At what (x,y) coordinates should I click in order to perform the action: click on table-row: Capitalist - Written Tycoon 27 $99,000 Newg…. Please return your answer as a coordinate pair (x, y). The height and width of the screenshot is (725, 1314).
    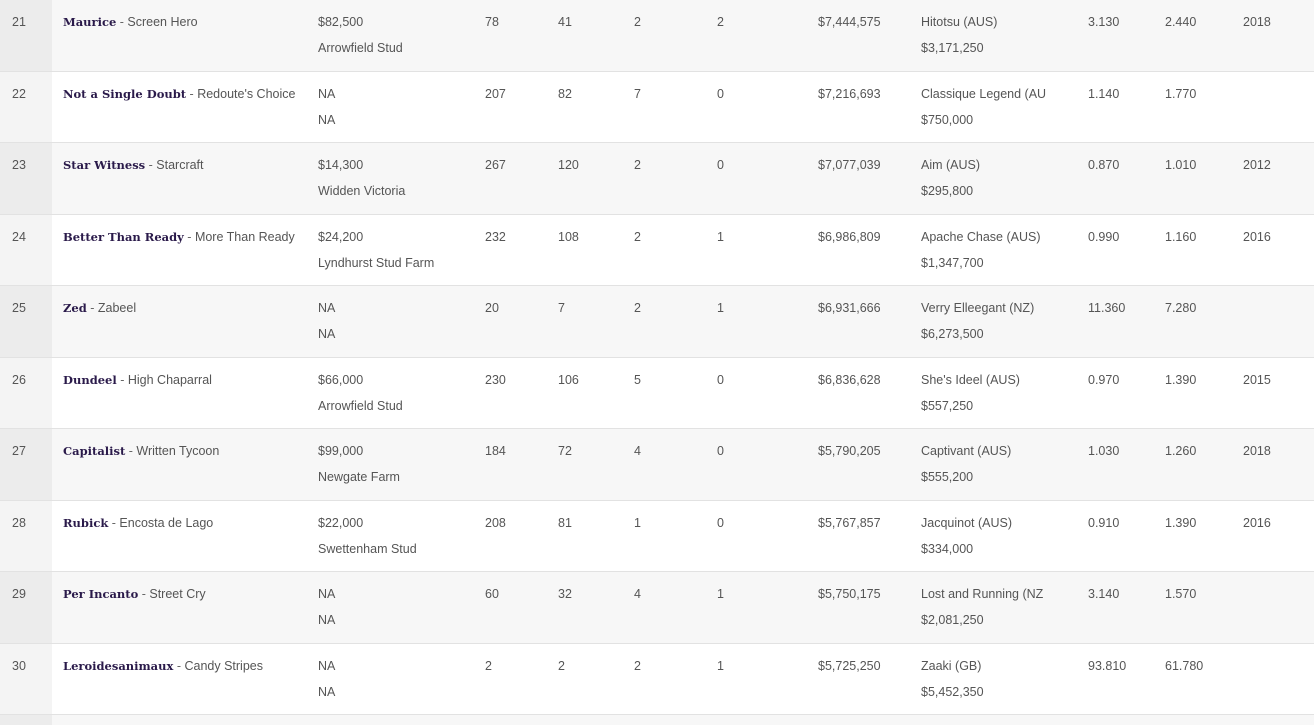
    Looking at the image, I should click on (657, 465).